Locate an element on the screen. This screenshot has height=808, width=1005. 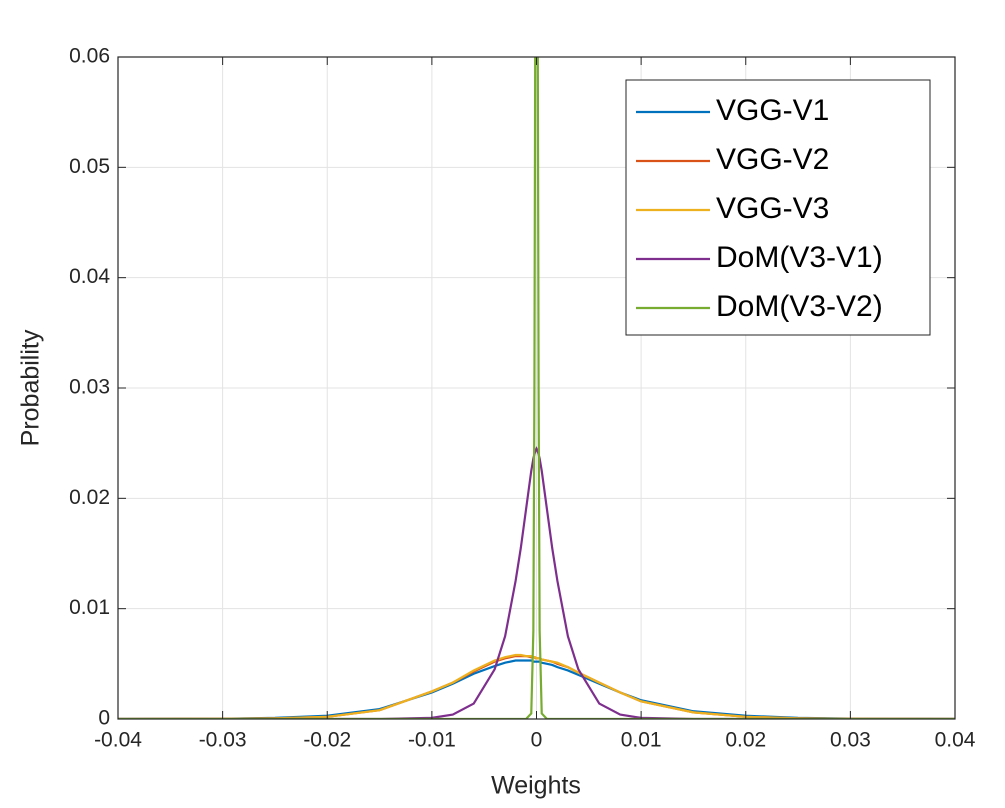
y-tick-label: 0 is located at coordinates (104, 718).